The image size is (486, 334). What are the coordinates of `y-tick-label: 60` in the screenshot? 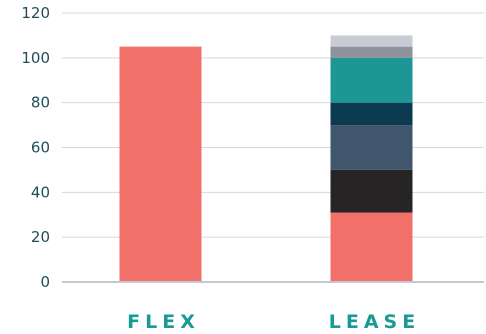 It's located at (40, 148).